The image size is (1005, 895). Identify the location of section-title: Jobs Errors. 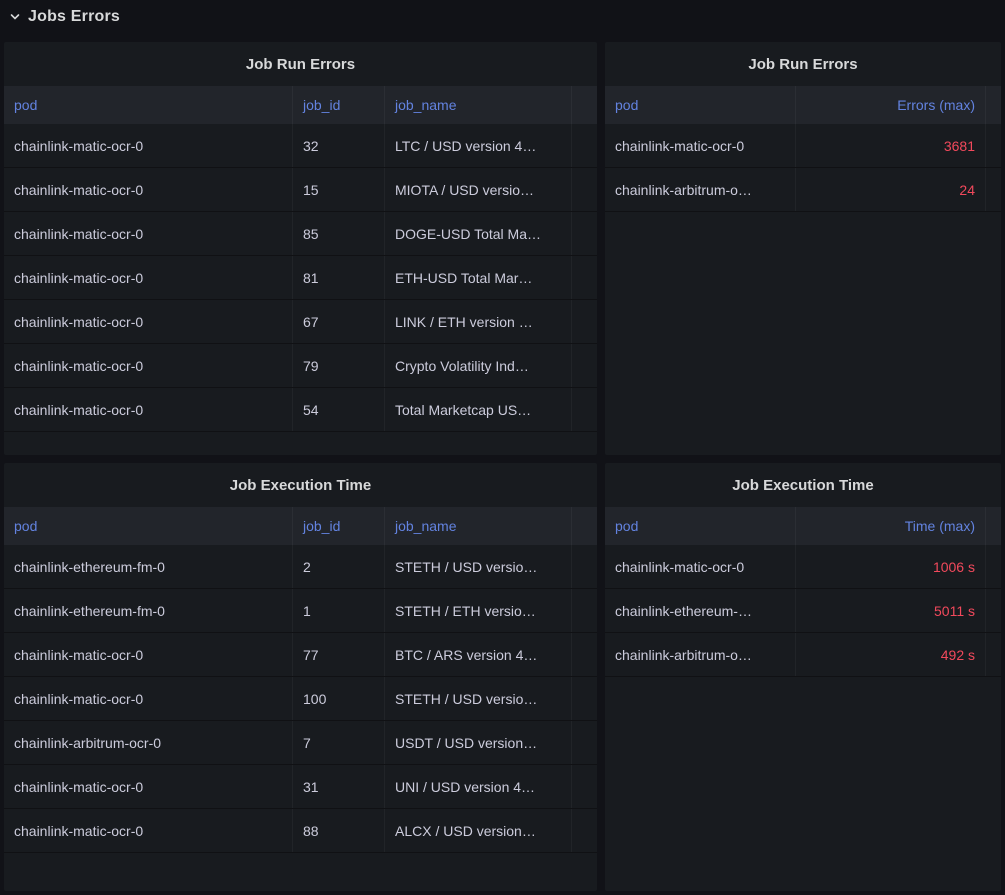
(74, 16).